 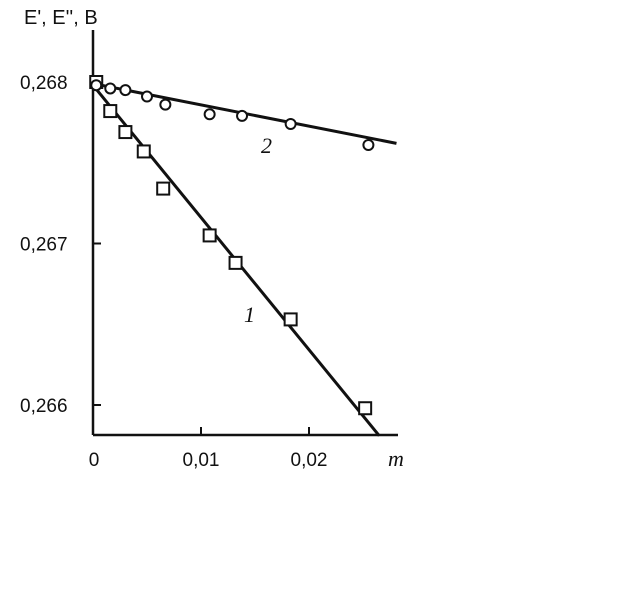 I want to click on x-tick-label: 0,01, so click(x=201, y=460).